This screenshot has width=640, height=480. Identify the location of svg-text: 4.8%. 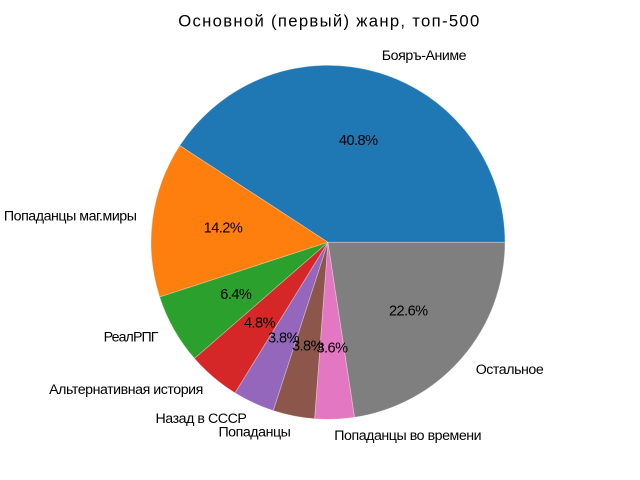
(260, 323).